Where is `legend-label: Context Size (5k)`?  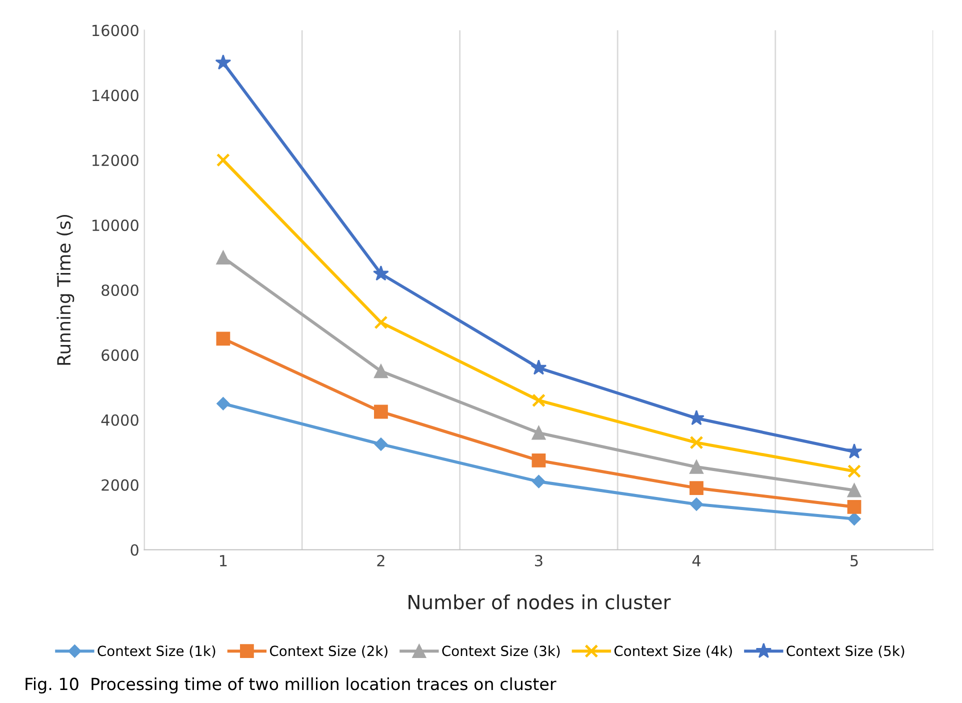 legend-label: Context Size (5k) is located at coordinates (845, 651).